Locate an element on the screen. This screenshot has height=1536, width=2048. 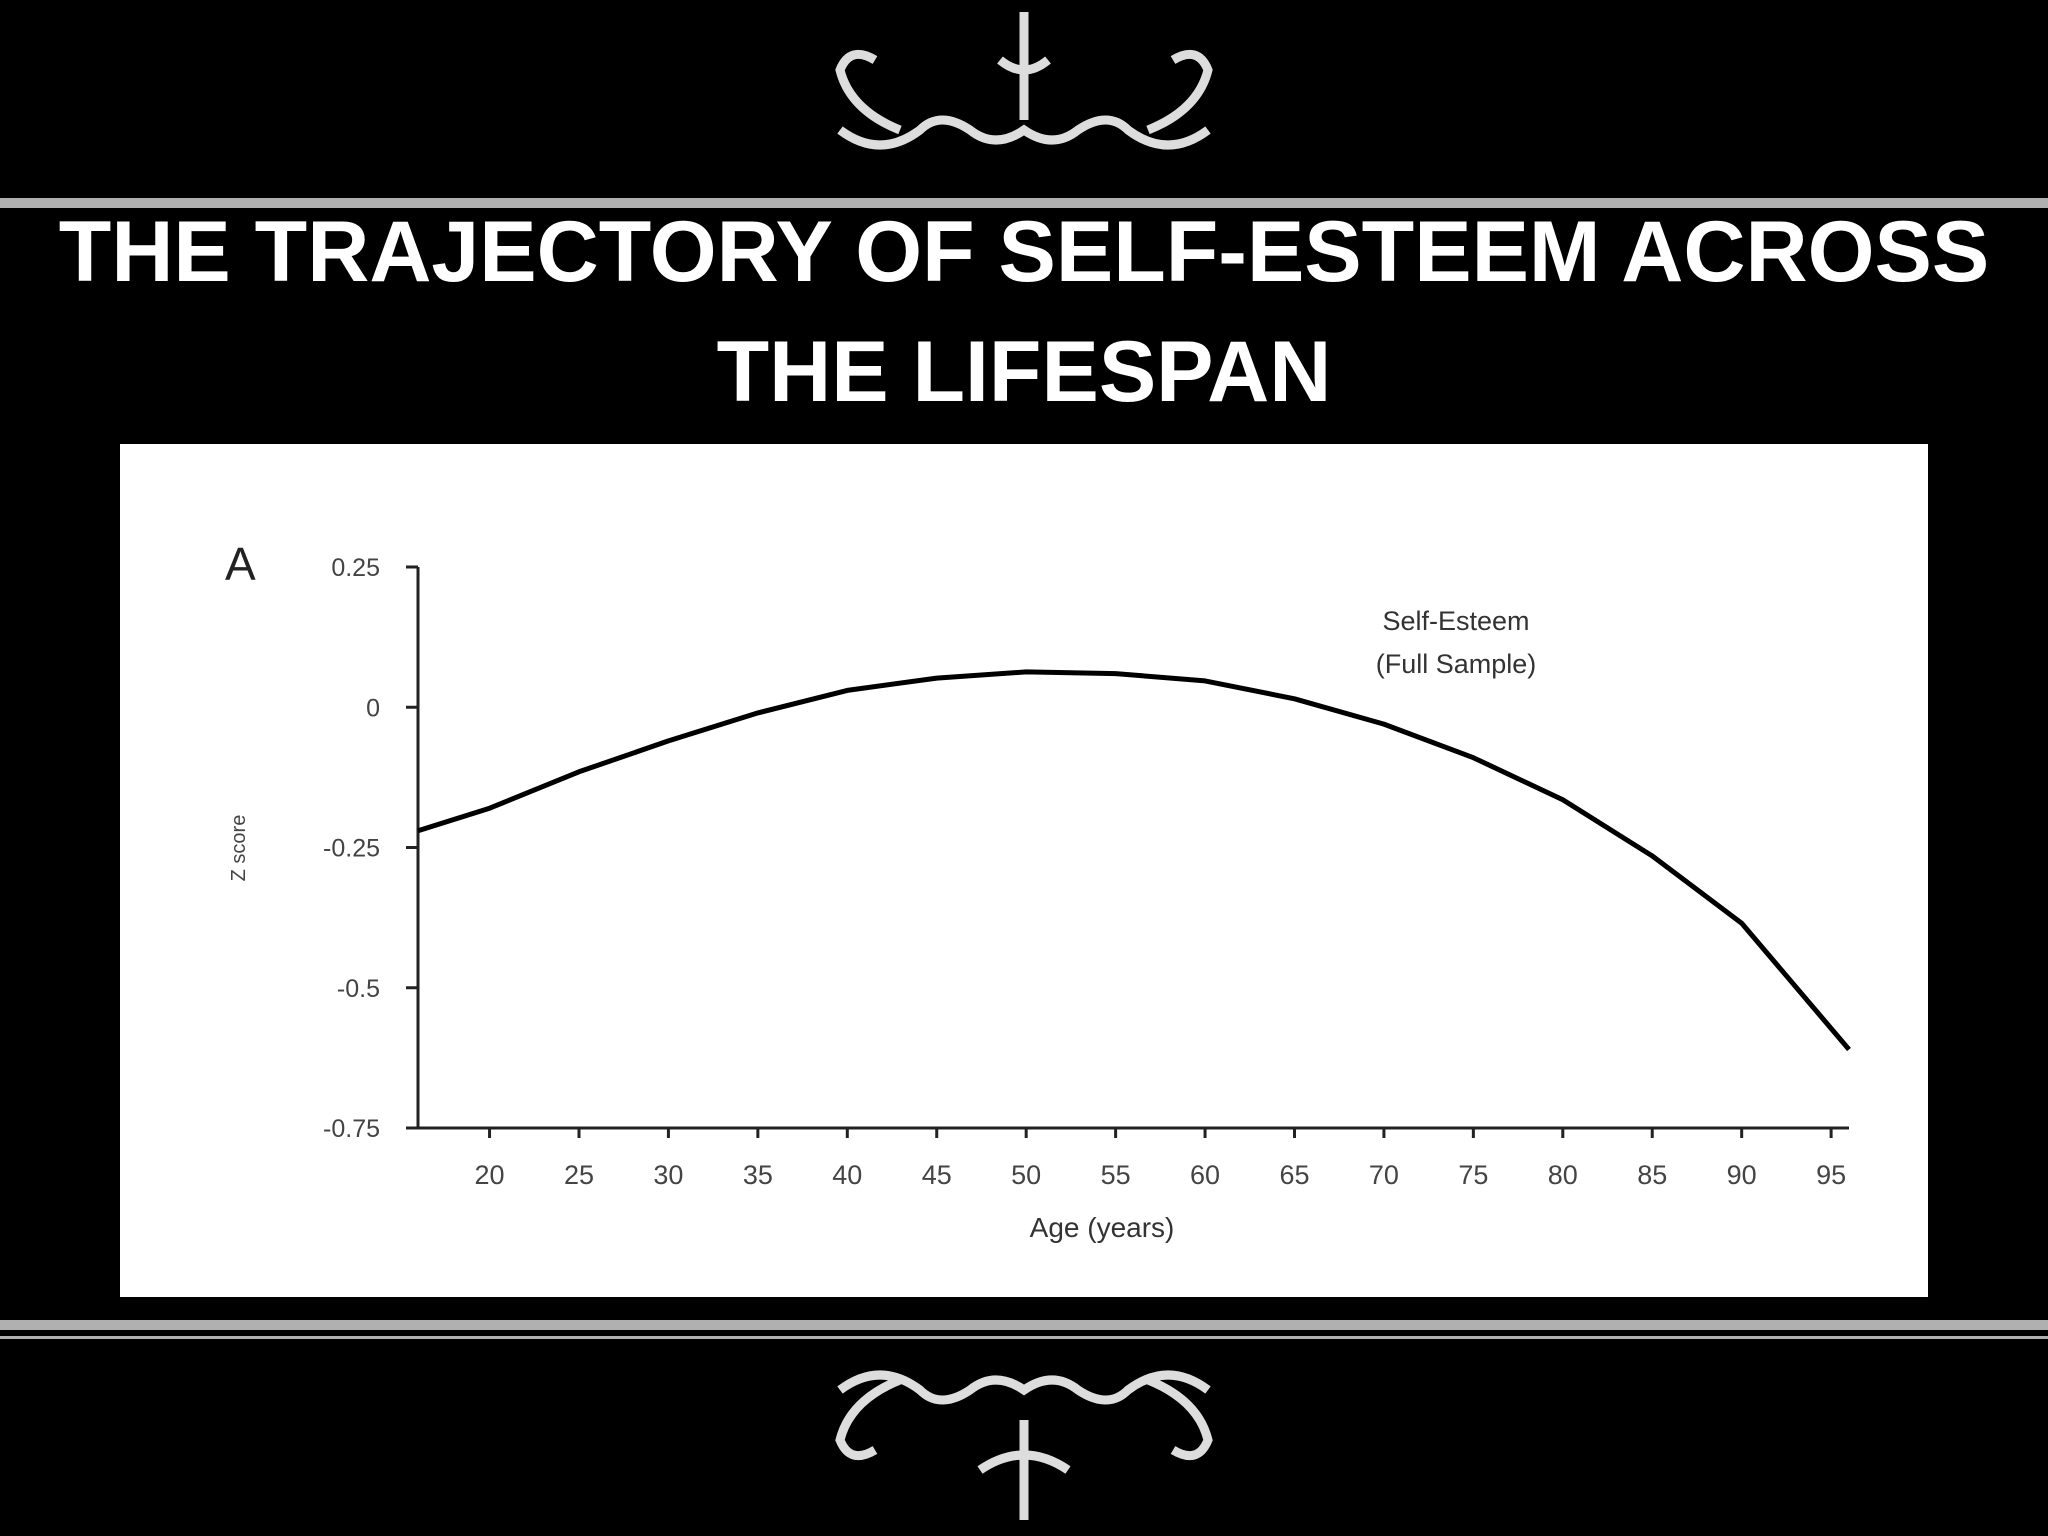
y-tick-label: 0 is located at coordinates (373, 708).